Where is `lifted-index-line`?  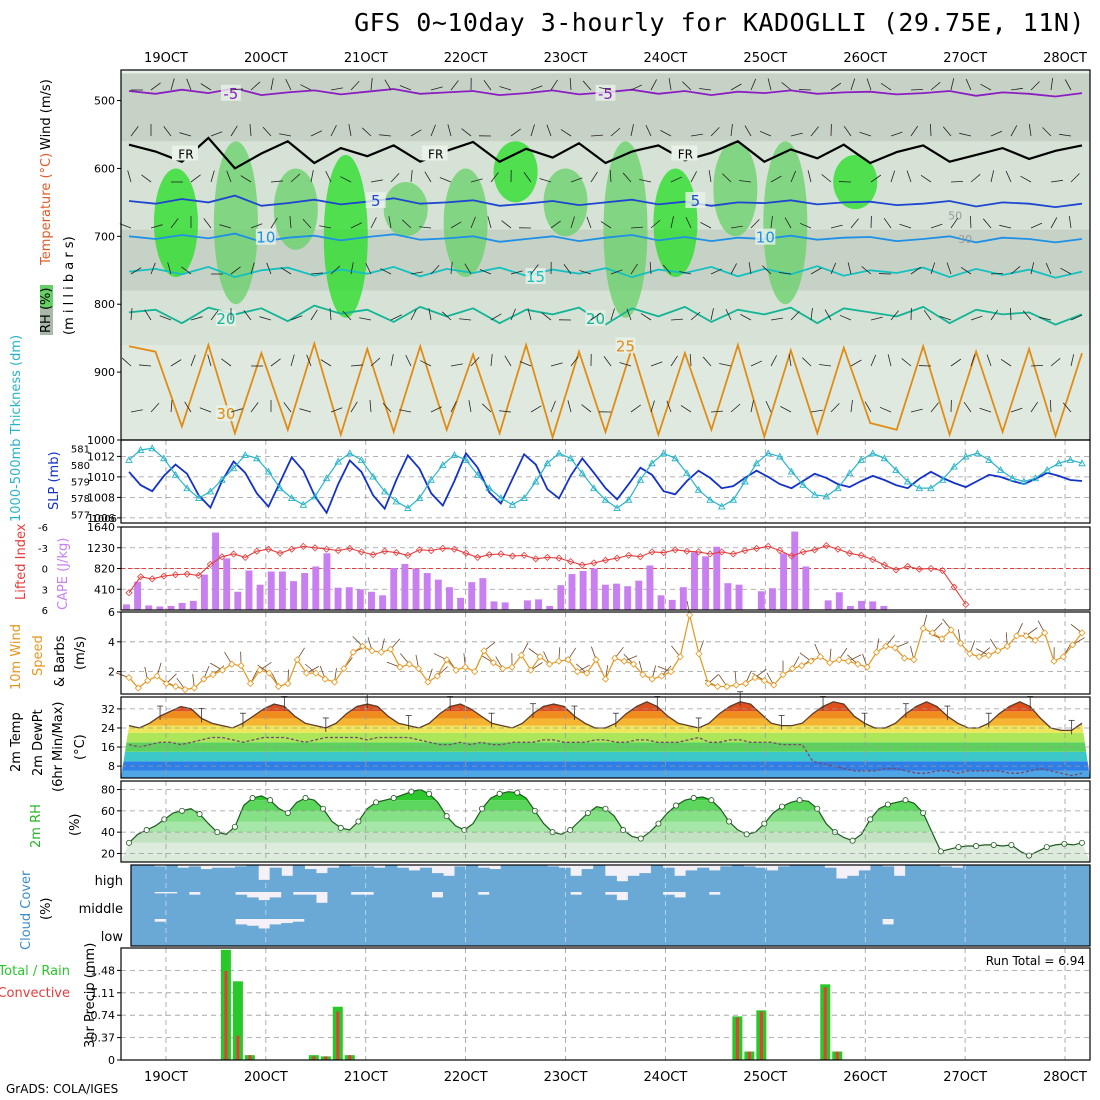
lifted-index-line is located at coordinates (547, 575).